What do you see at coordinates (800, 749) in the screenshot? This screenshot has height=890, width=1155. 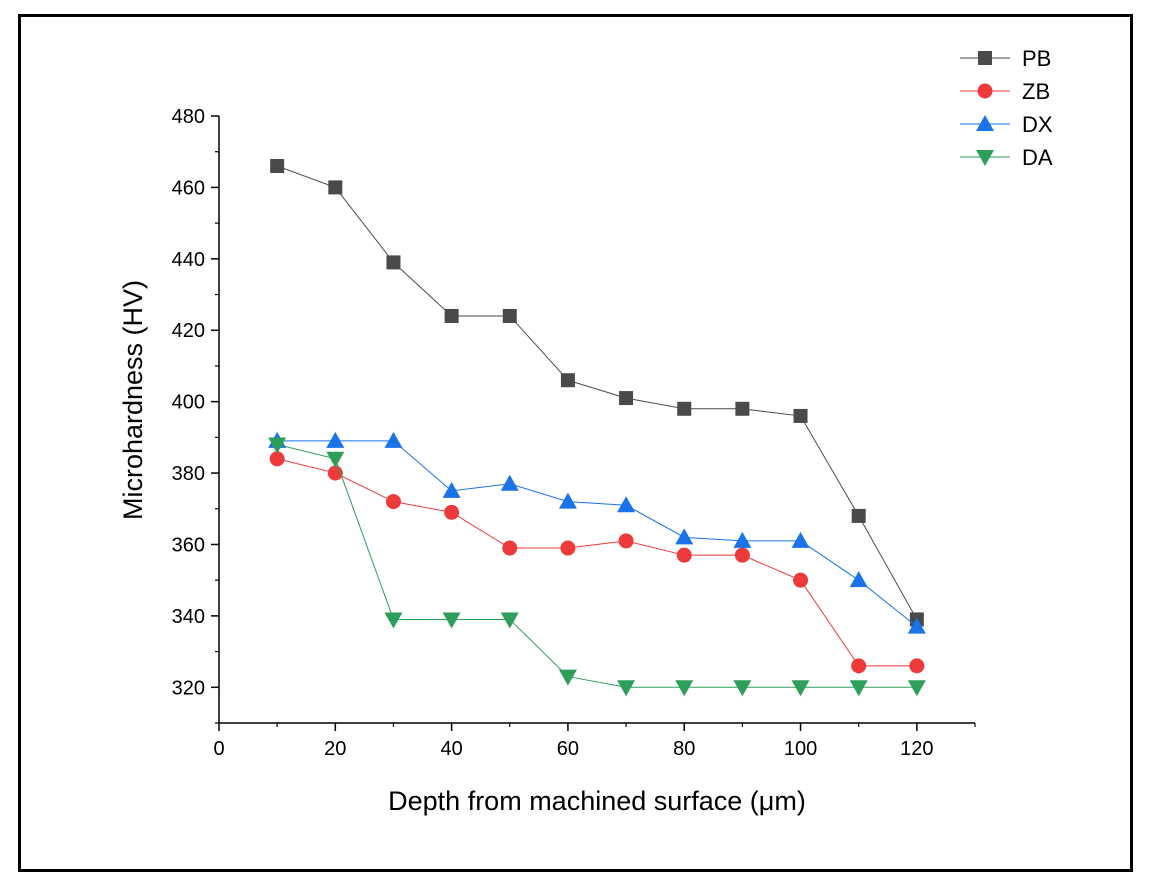 I see `x-tick-label: 100` at bounding box center [800, 749].